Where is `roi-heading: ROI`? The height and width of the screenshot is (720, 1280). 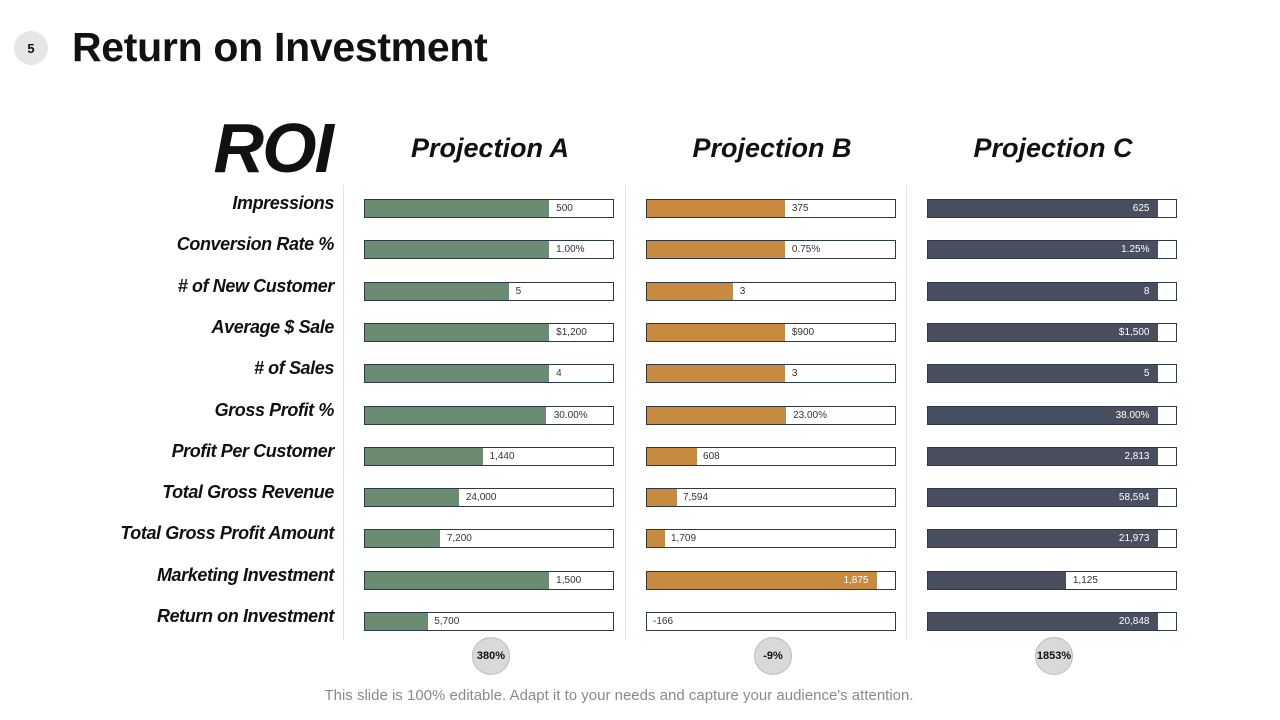 roi-heading: ROI is located at coordinates (273, 148).